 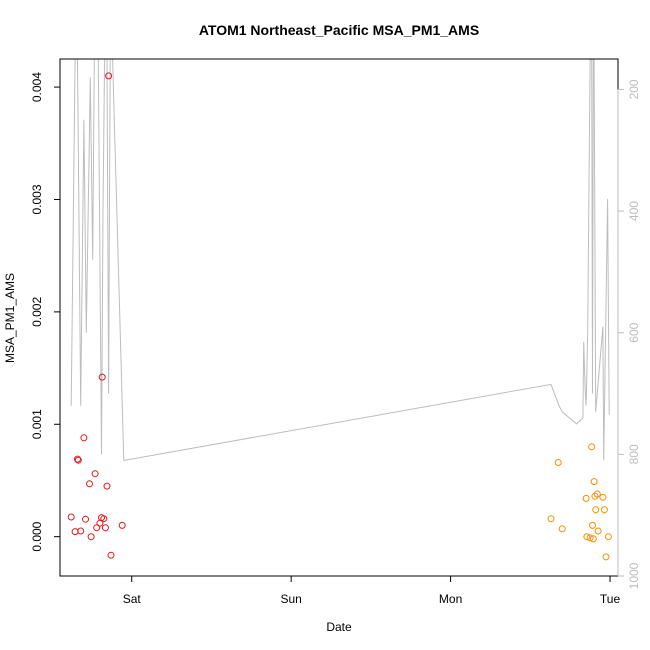 I want to click on x-axis-label: Date, so click(x=339, y=627).